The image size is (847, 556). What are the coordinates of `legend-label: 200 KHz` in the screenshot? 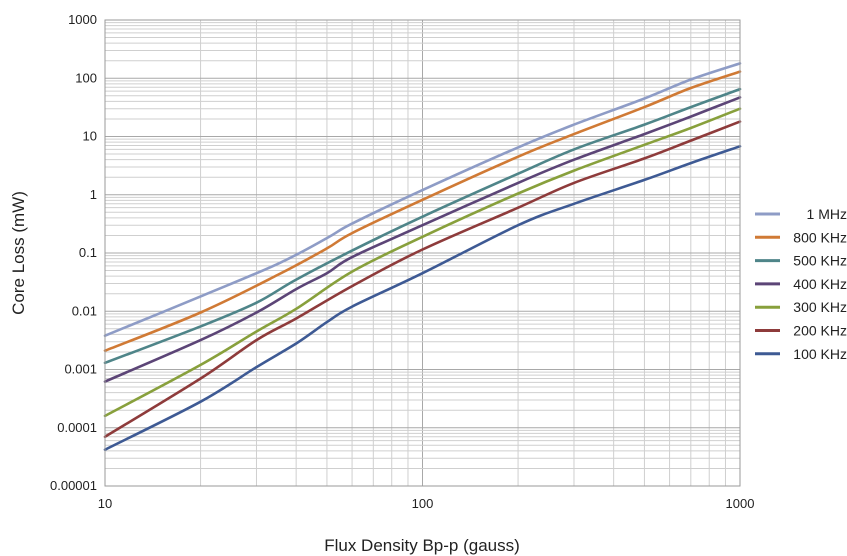 It's located at (820, 331).